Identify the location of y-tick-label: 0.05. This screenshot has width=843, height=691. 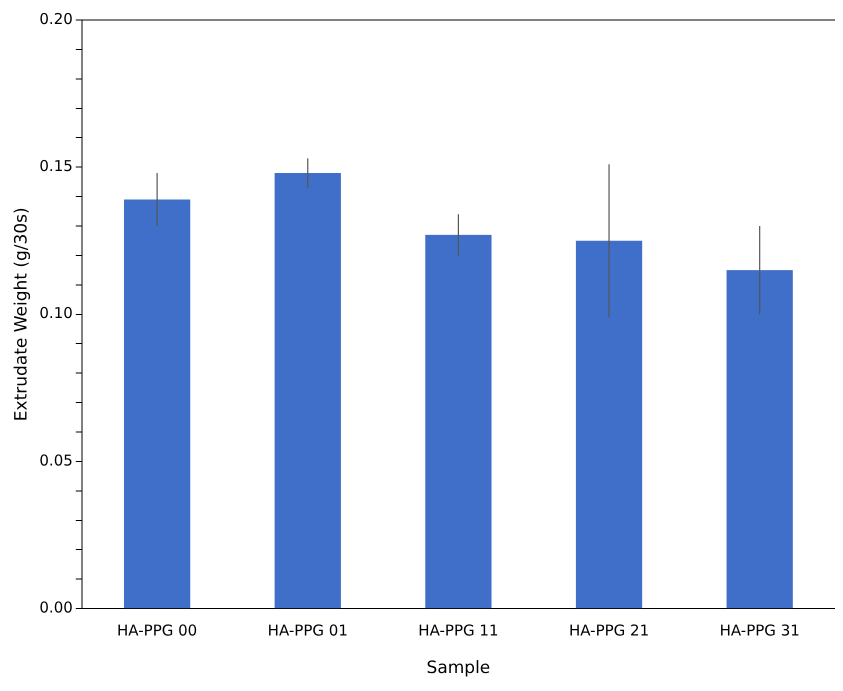
(56, 460).